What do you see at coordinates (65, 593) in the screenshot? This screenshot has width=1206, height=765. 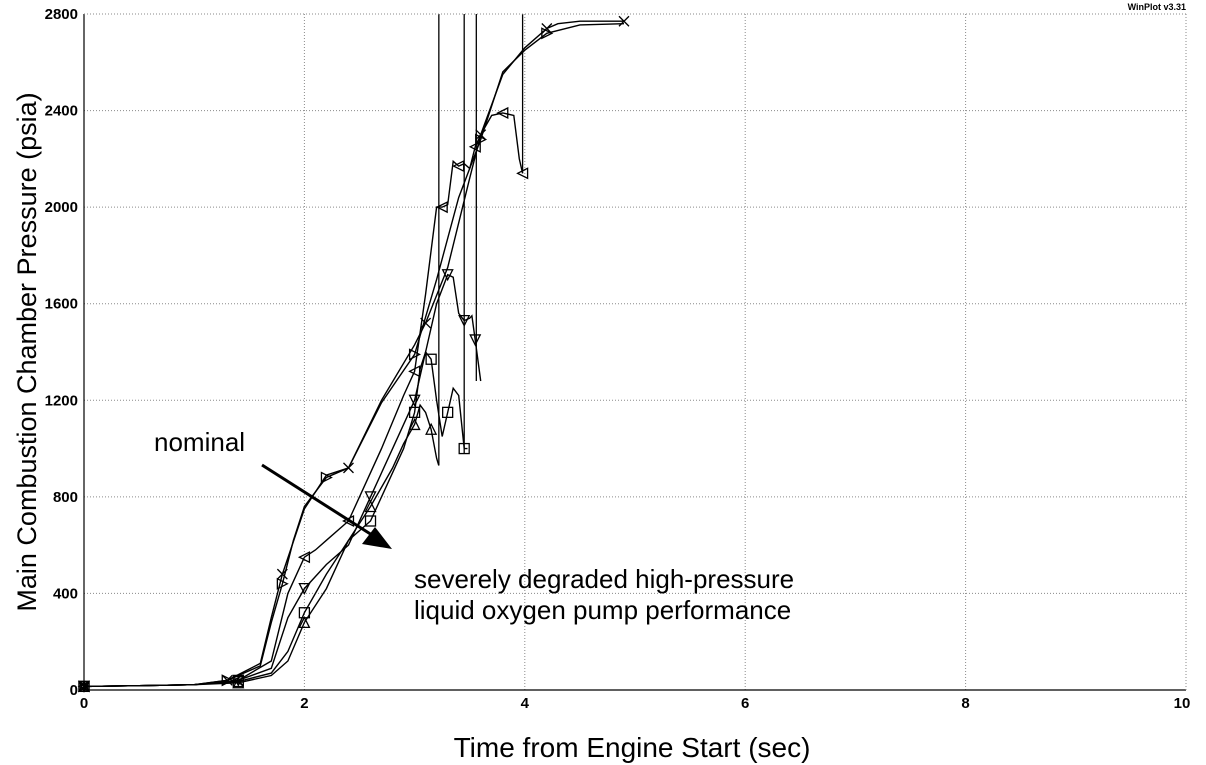 I see `y-tick-label-1: 400` at bounding box center [65, 593].